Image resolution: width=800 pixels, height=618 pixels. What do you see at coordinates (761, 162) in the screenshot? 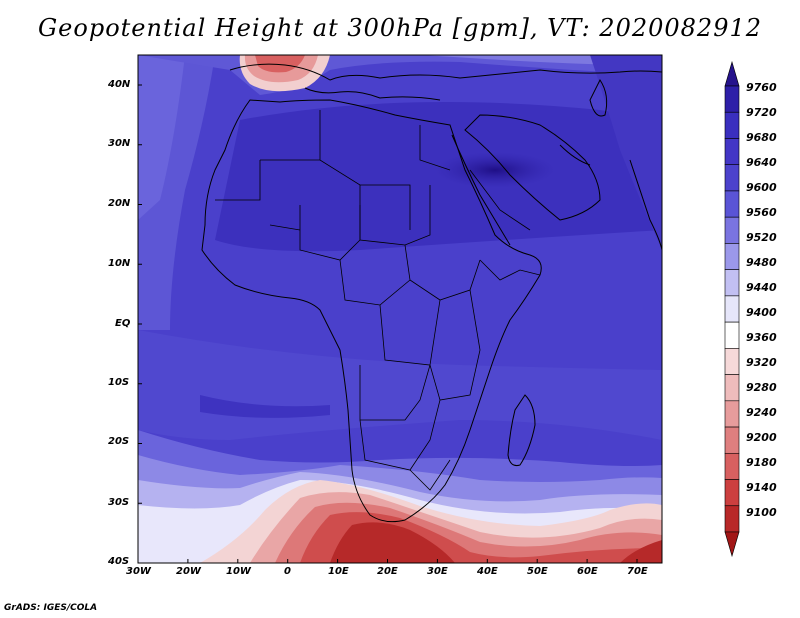
I see `colorbar-label: 9640` at bounding box center [761, 162].